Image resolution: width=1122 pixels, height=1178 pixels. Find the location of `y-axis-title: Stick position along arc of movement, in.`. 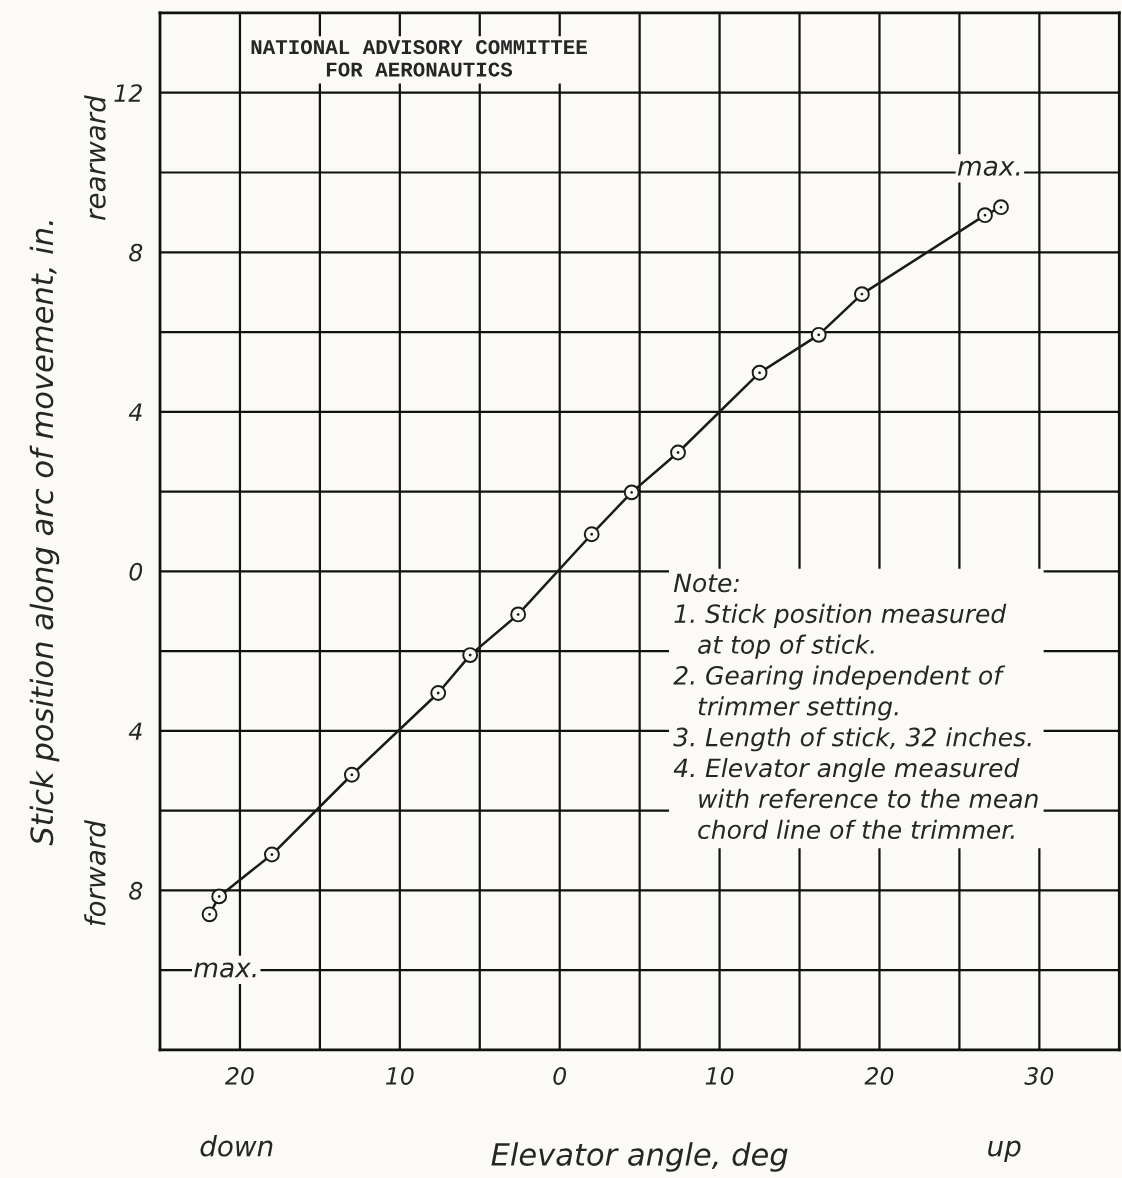

y-axis-title: Stick position along arc of movement, in. is located at coordinates (44, 533).